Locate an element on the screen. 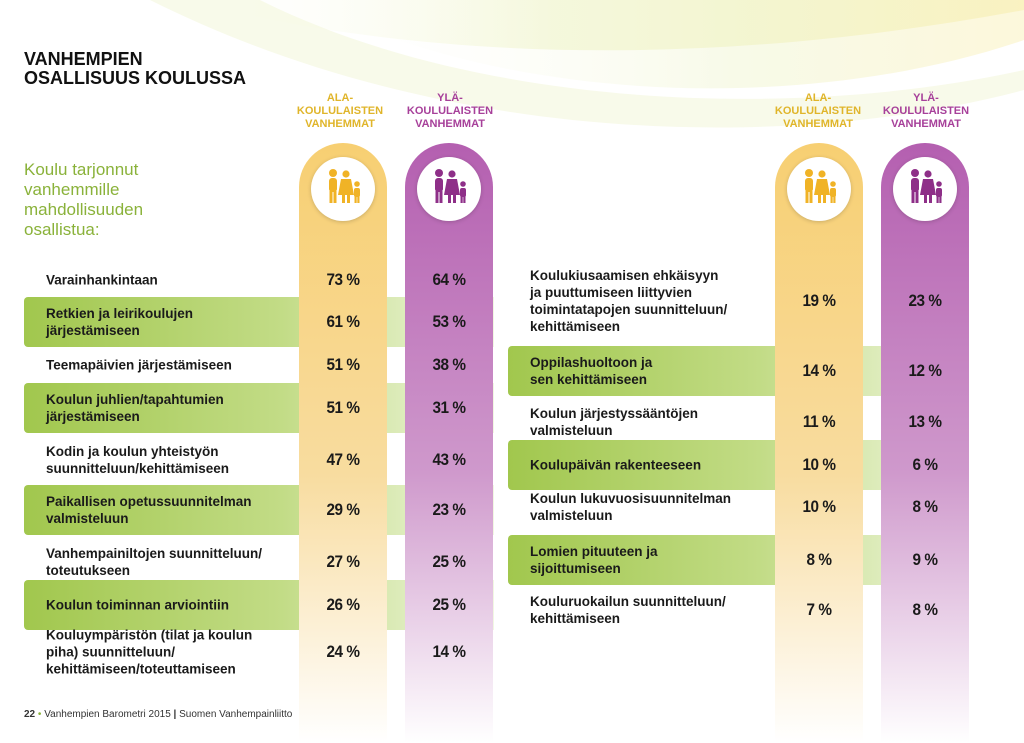 This screenshot has width=1024, height=743. row-label: Teemapäivien järjestämiseen is located at coordinates (139, 365).